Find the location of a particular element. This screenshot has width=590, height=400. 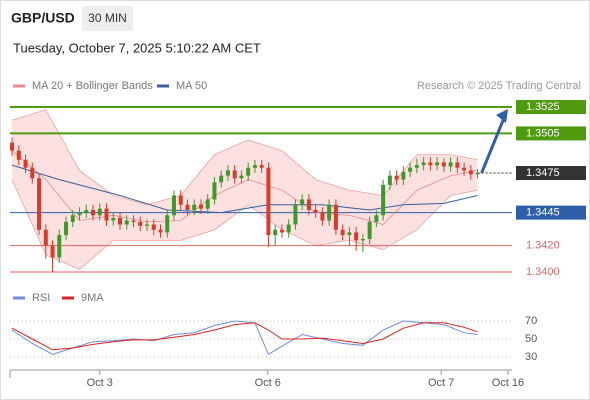

interval-box is located at coordinates (107, 18).